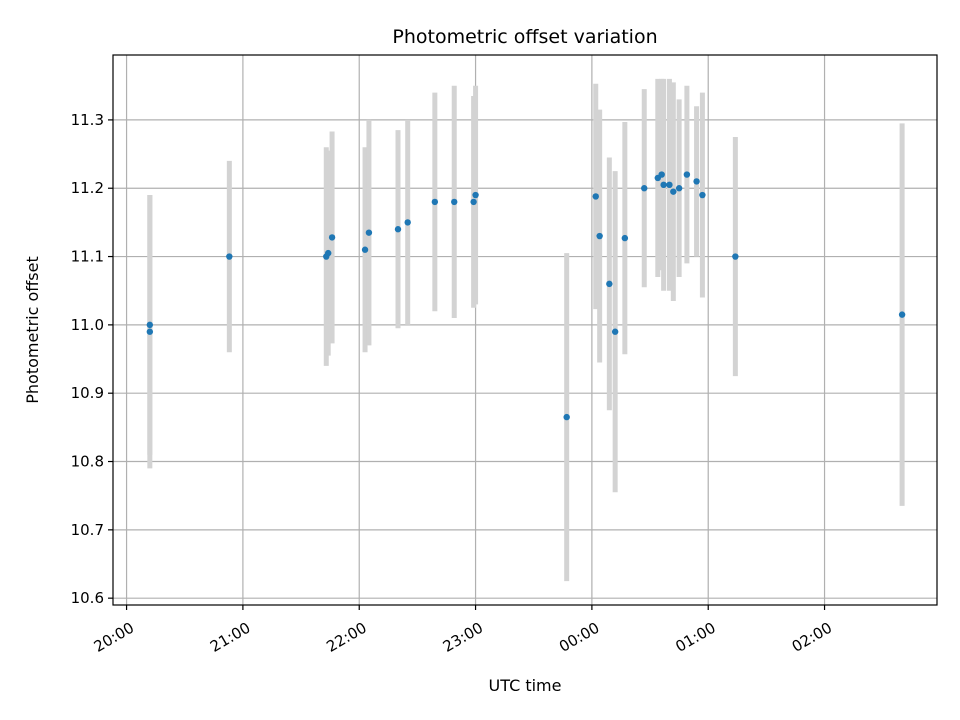 The height and width of the screenshot is (720, 960). I want to click on x-axis-label: UTC time, so click(525, 685).